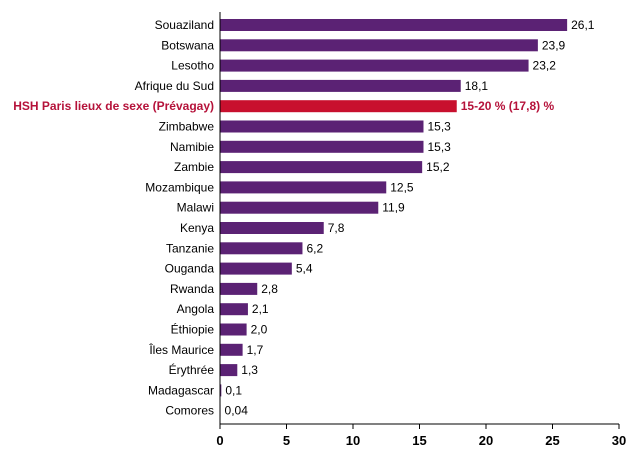  I want to click on highlight-bar, so click(338, 106).